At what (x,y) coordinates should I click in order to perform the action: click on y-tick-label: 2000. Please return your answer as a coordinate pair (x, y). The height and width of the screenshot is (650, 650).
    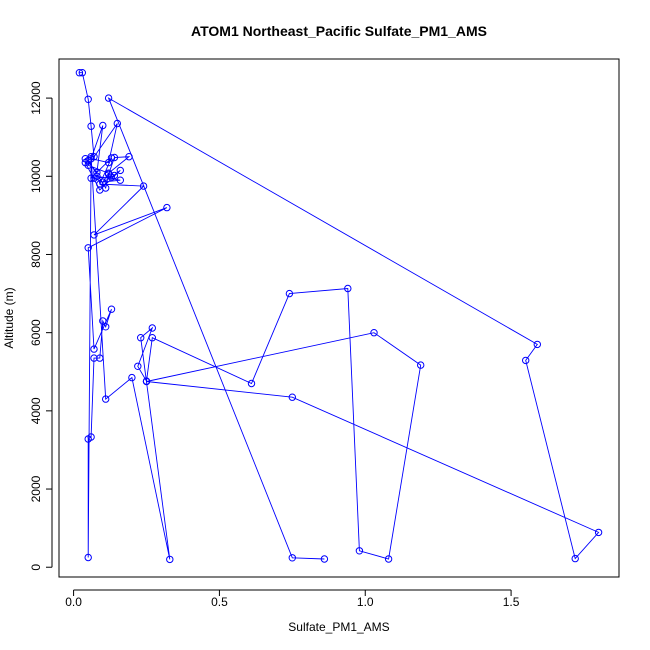
    Looking at the image, I should click on (36, 488).